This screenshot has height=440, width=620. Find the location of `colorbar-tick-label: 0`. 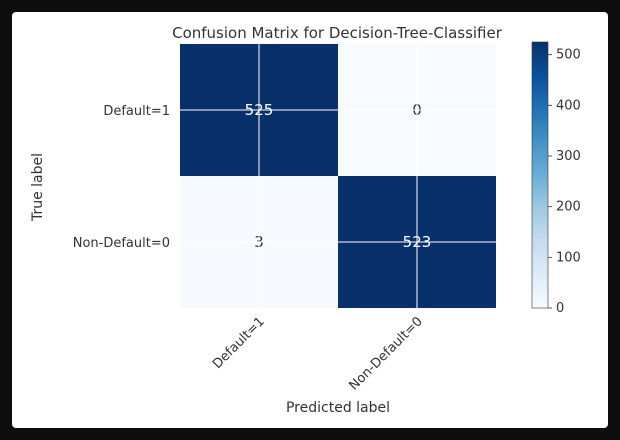

colorbar-tick-label: 0 is located at coordinates (560, 308).